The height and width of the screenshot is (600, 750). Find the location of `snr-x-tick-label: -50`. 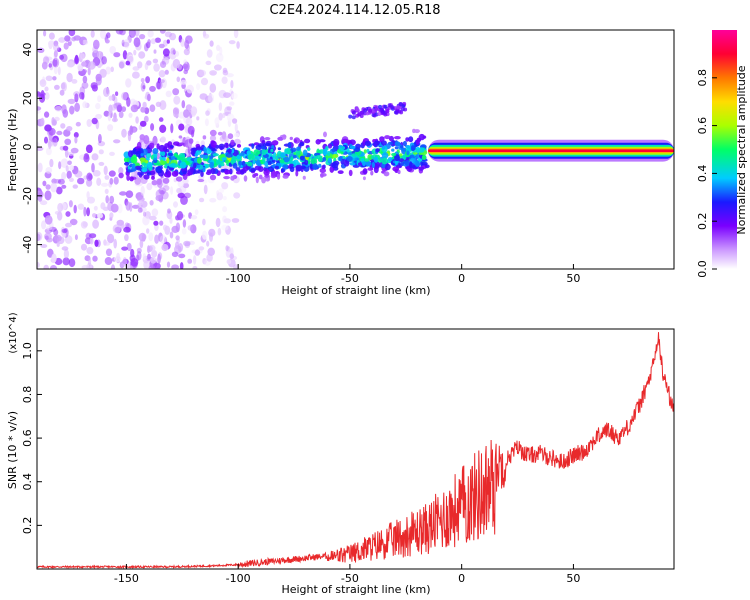

snr-x-tick-label: -50 is located at coordinates (350, 578).